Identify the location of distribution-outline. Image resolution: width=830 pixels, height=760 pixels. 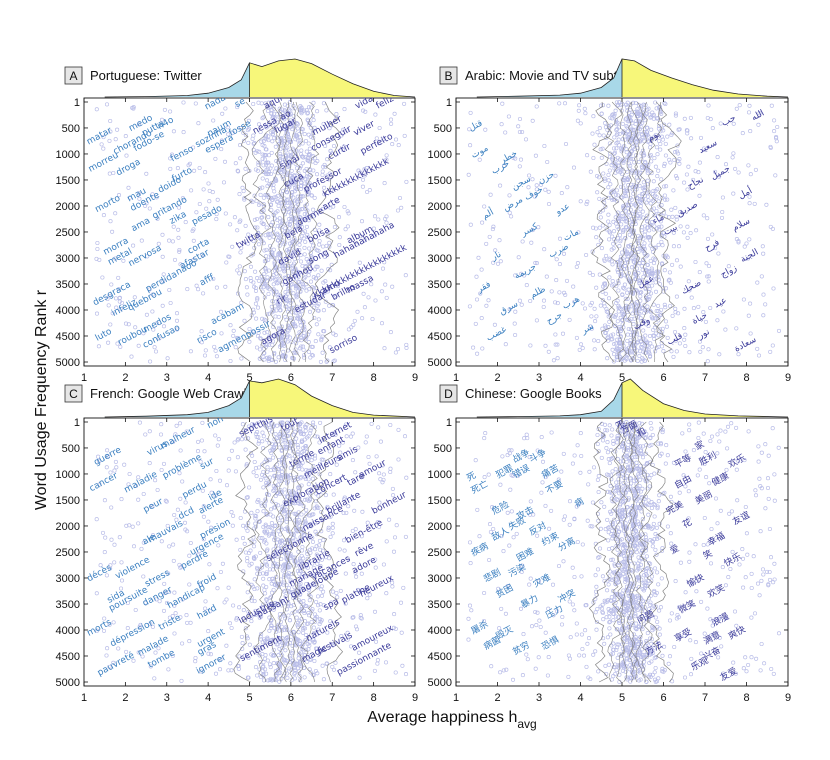
(632, 398).